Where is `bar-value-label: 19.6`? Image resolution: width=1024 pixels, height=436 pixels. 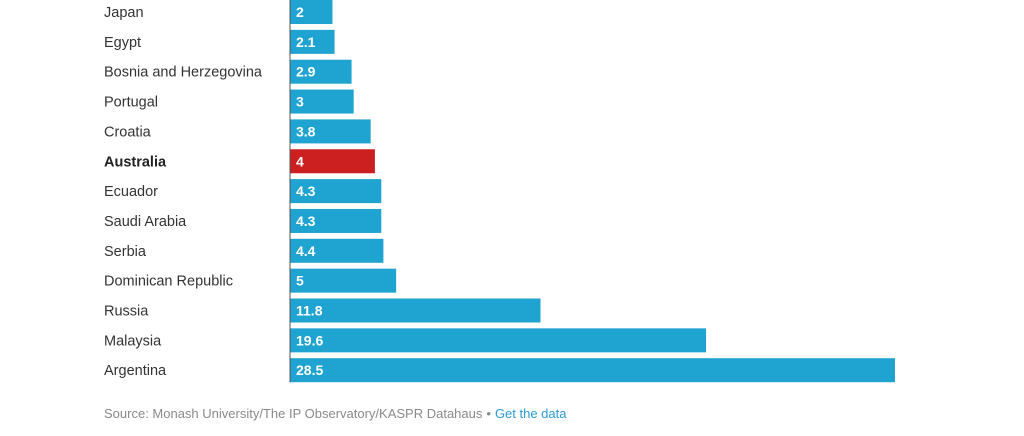
bar-value-label: 19.6 is located at coordinates (309, 340).